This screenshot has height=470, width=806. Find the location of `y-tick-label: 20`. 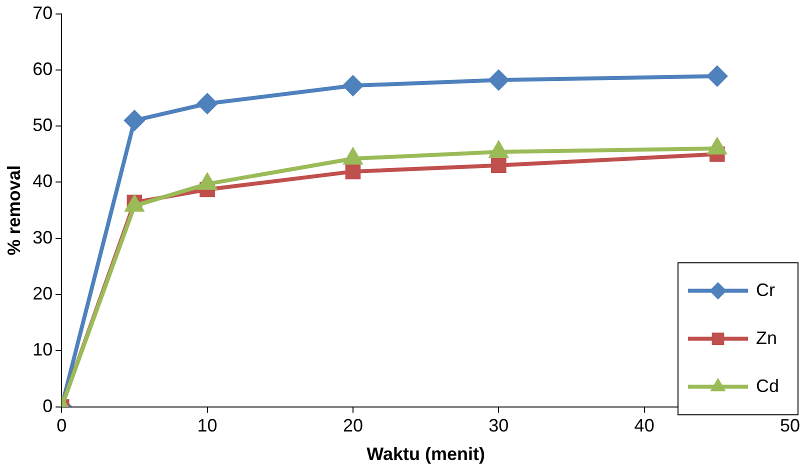

y-tick-label: 20 is located at coordinates (42, 293).